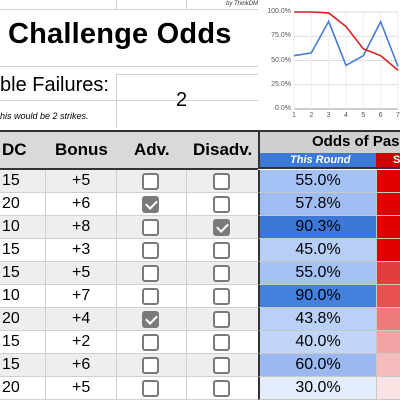 Image resolution: width=400 pixels, height=400 pixels. Describe the element at coordinates (129, 5) in the screenshot. I see `sheet-top-row` at that location.